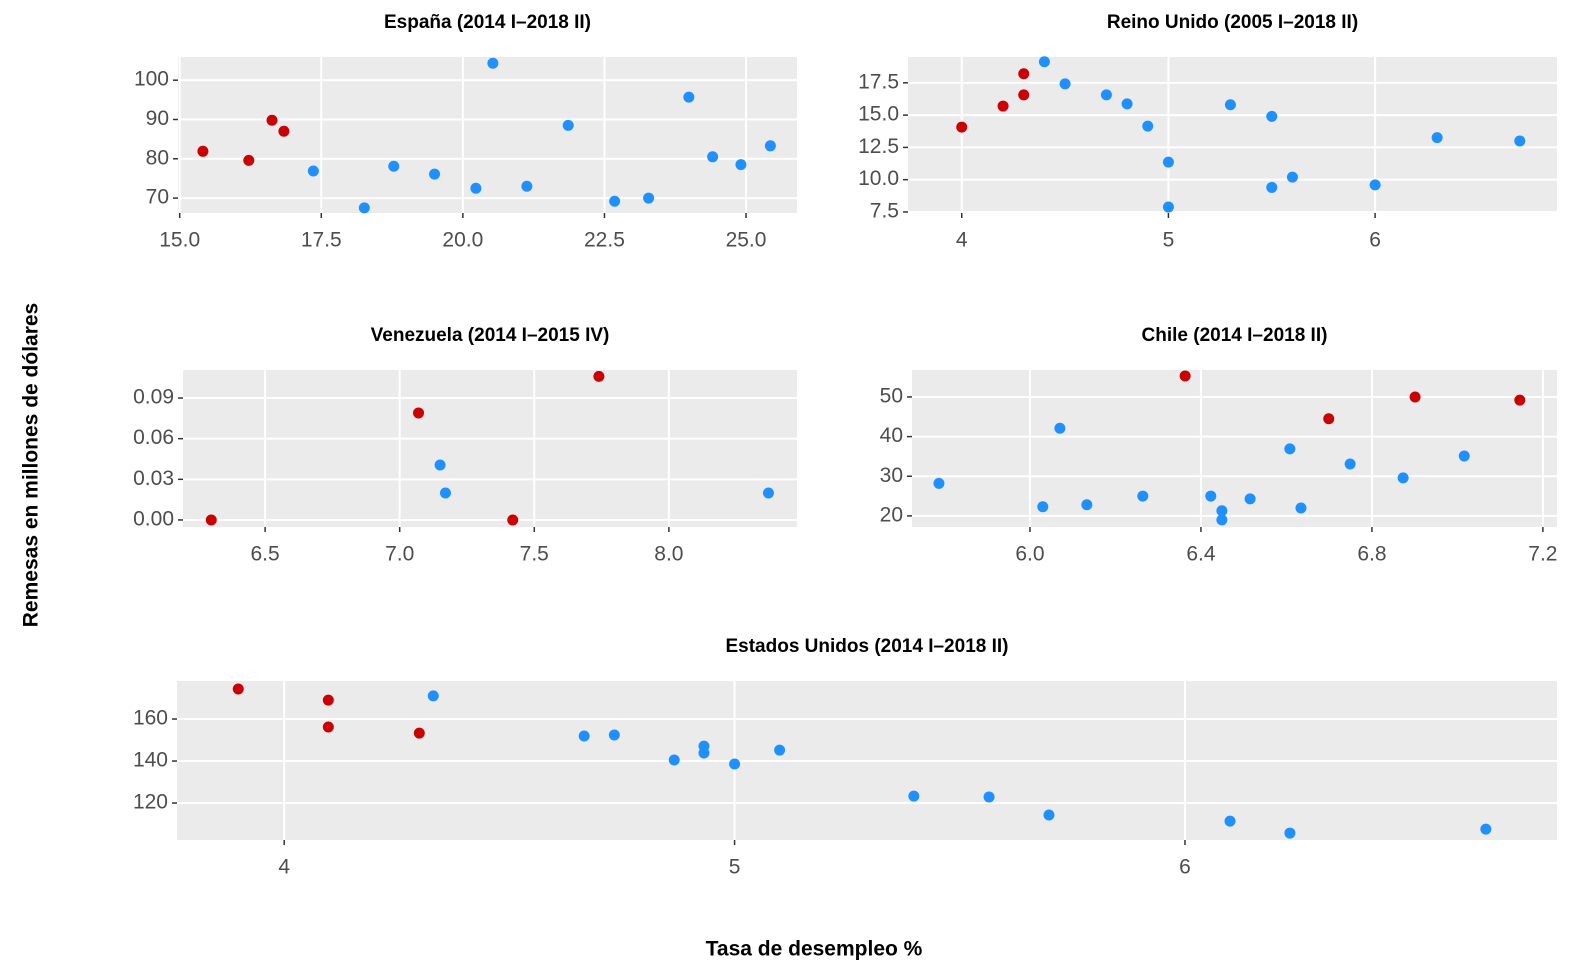 The width and height of the screenshot is (1578, 971). Describe the element at coordinates (1371, 554) in the screenshot. I see `x-tick-label: 6.8` at that location.